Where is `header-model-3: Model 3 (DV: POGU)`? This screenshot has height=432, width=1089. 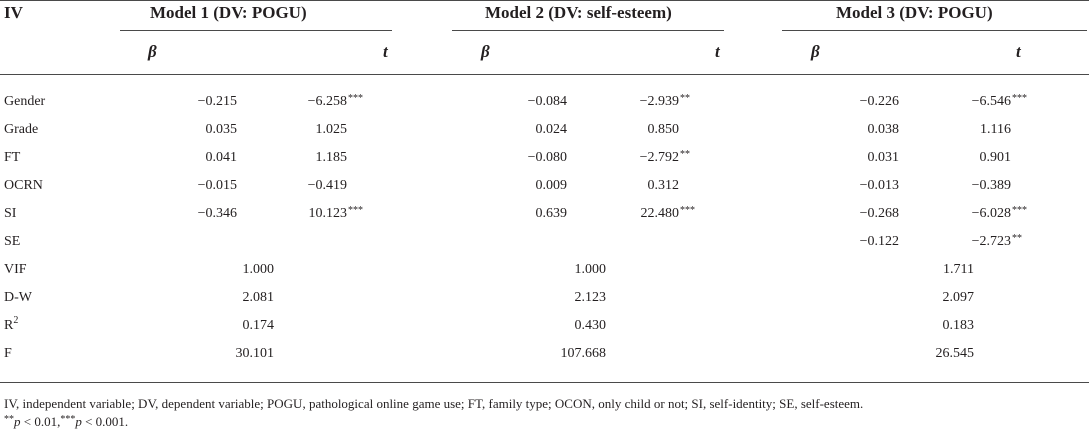
header-model-3: Model 3 (DV: POGU) is located at coordinates (914, 12).